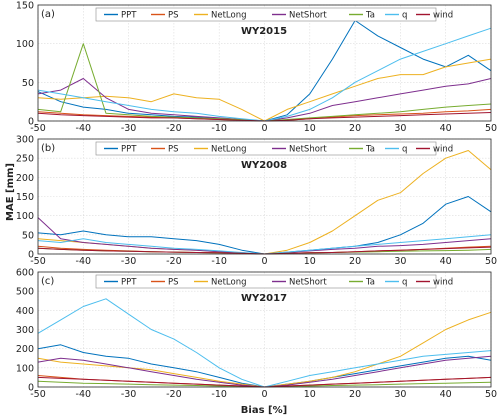  What do you see at coordinates (25, 292) in the screenshot?
I see `y-tick-label: 500` at bounding box center [25, 292].